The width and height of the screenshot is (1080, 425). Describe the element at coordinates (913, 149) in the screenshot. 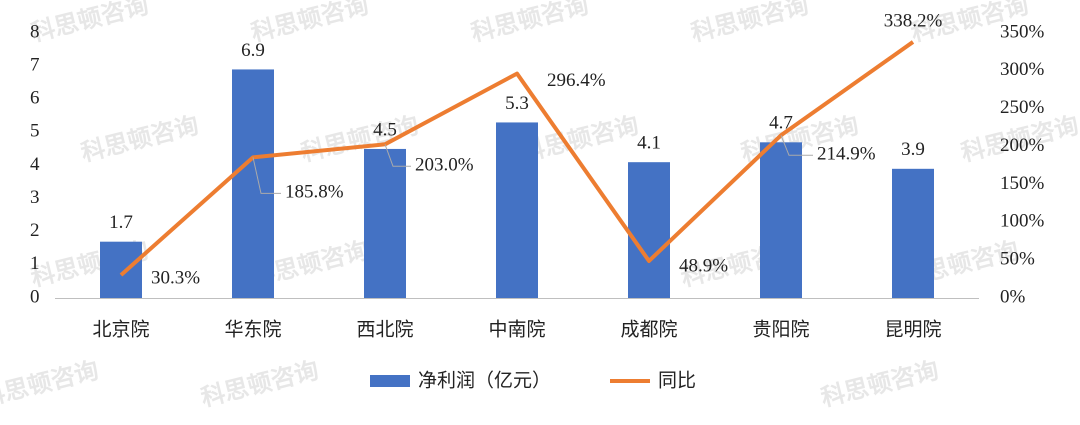

I see `data-label: 3.9` at that location.